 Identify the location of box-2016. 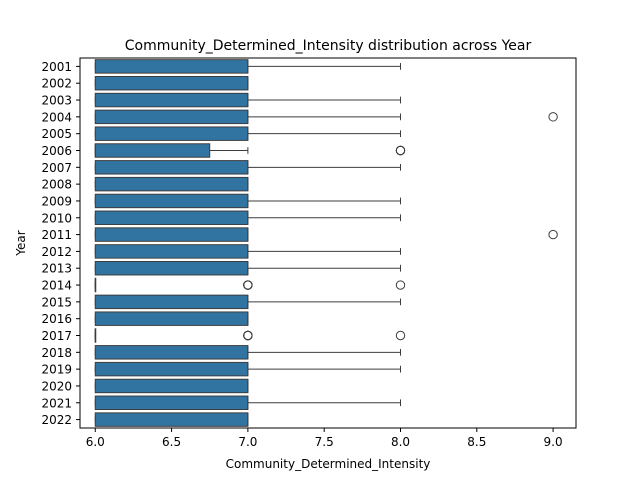
(171, 318).